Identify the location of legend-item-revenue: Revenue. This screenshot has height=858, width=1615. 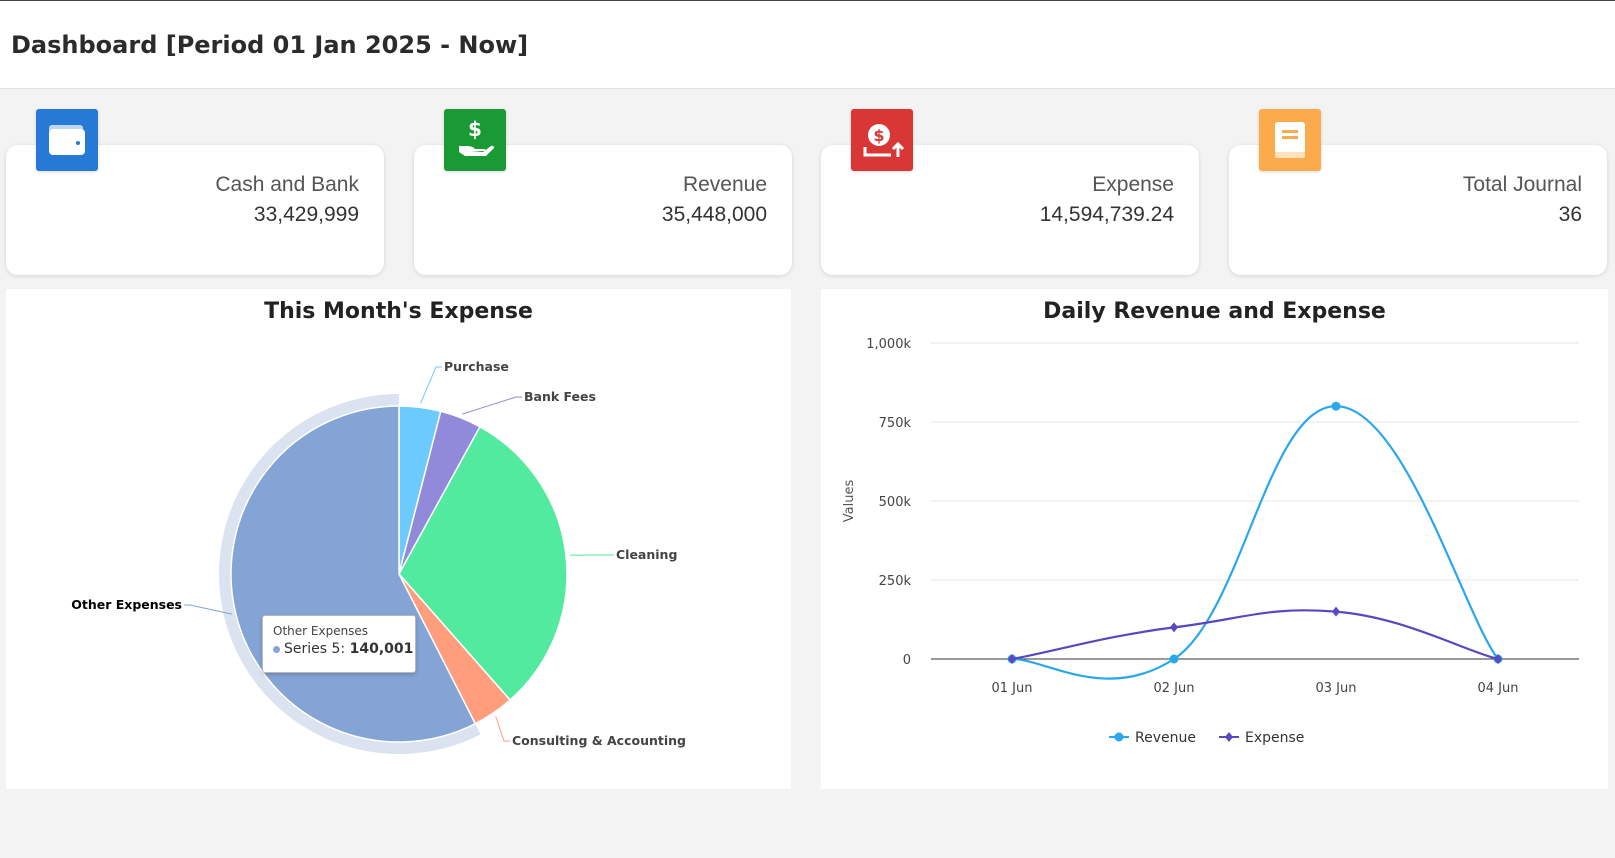
(1165, 738).